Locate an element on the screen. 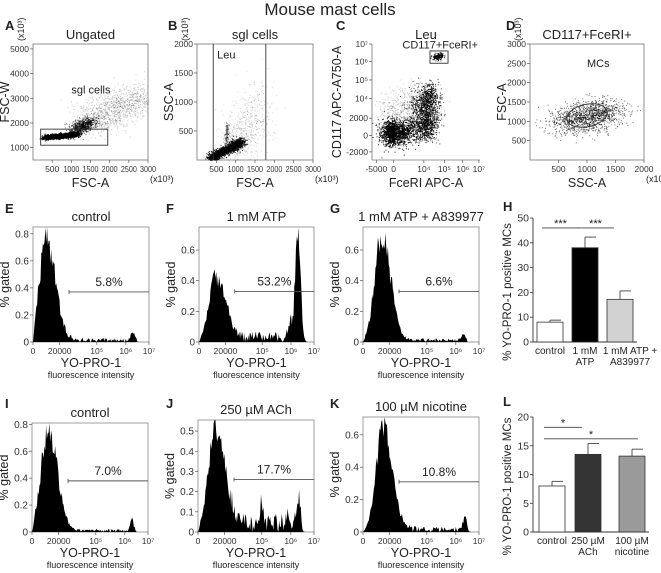  y-axis-label: FSC-W is located at coordinates (6, 101).